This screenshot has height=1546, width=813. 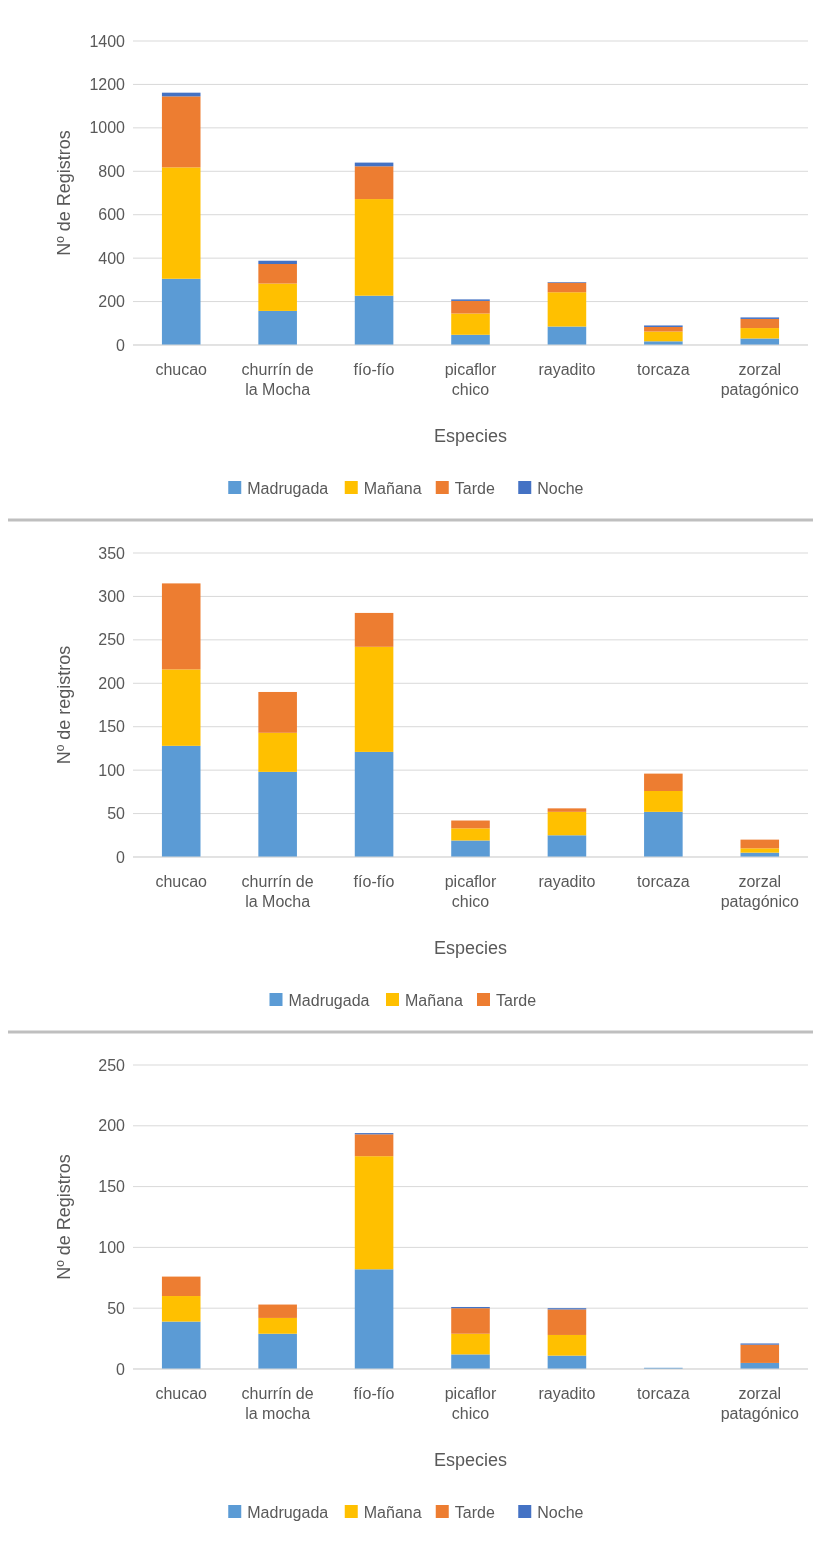 What do you see at coordinates (107, 128) in the screenshot?
I see `y-tick-label: 1000` at bounding box center [107, 128].